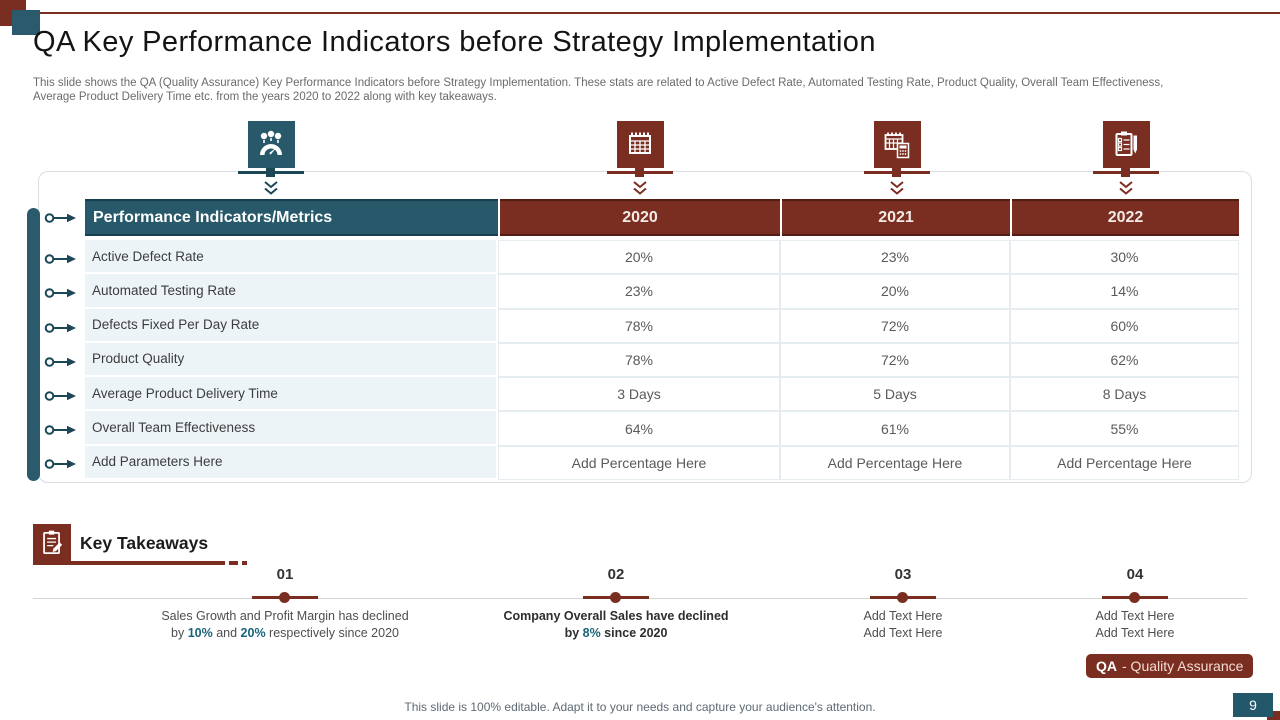  What do you see at coordinates (1135, 574) in the screenshot?
I see `milestone-number: 04` at bounding box center [1135, 574].